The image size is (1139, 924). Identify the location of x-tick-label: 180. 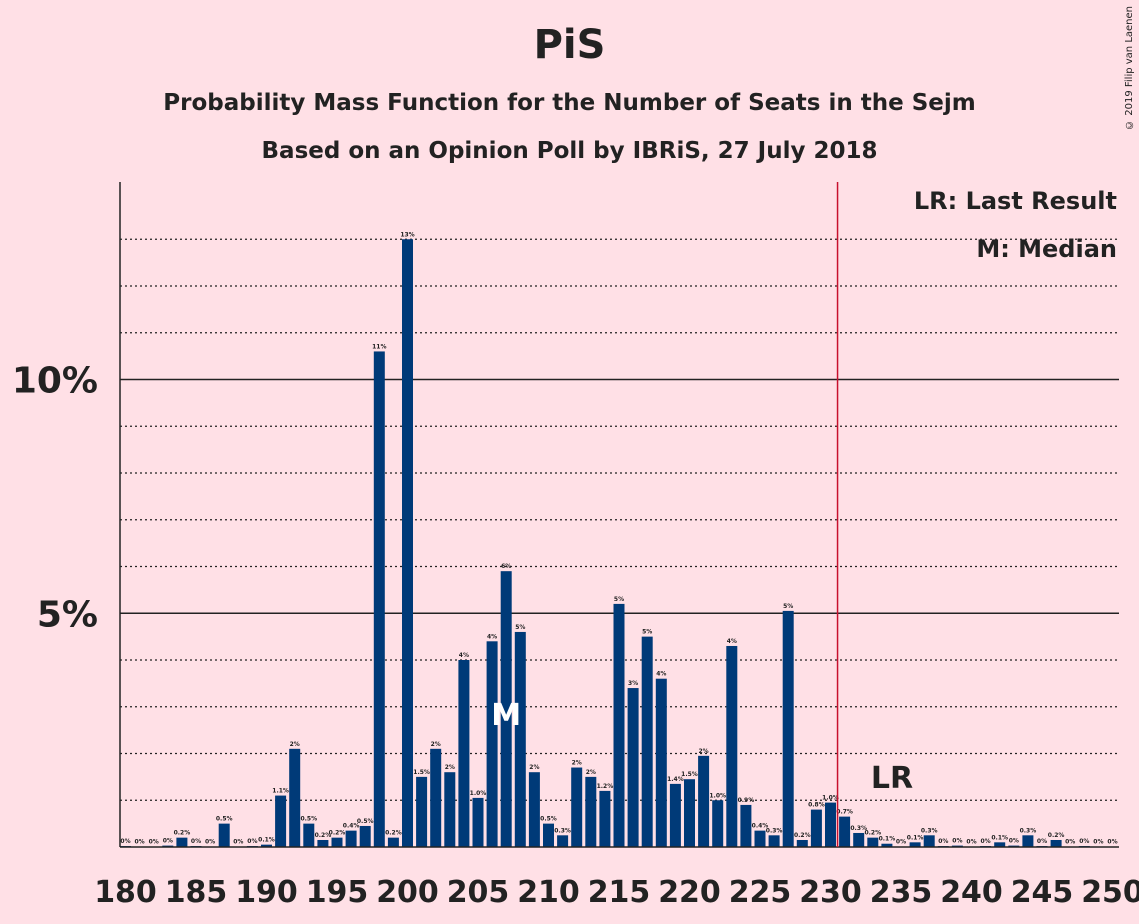
(125, 892).